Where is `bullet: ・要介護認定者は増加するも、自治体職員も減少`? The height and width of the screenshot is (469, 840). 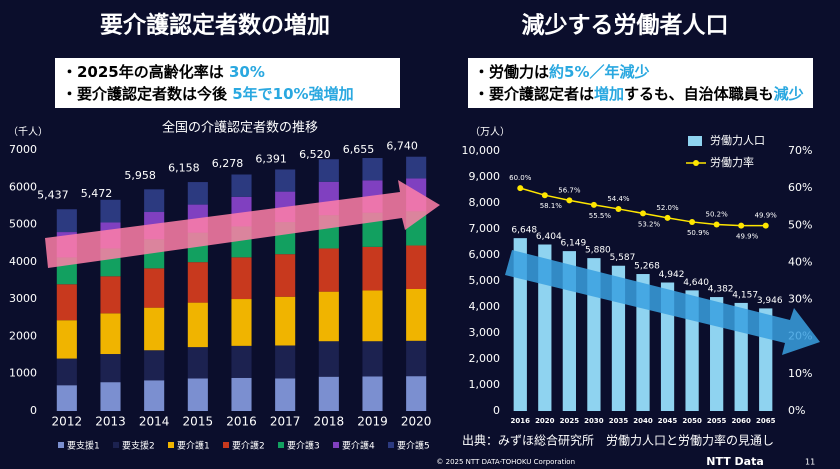
bullet: ・要介護認定者は増加するも、自治体職員も減少 is located at coordinates (639, 94).